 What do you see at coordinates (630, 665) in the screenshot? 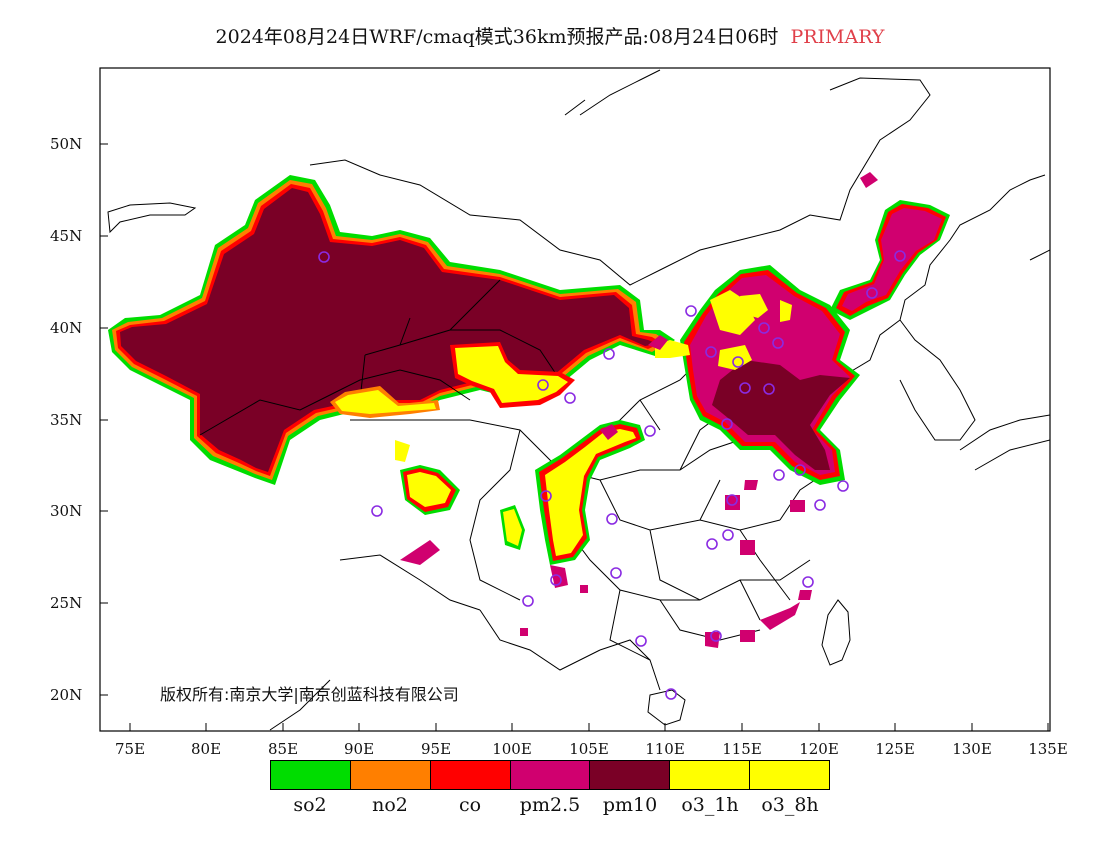
I see `leizhou-coast` at bounding box center [630, 665].